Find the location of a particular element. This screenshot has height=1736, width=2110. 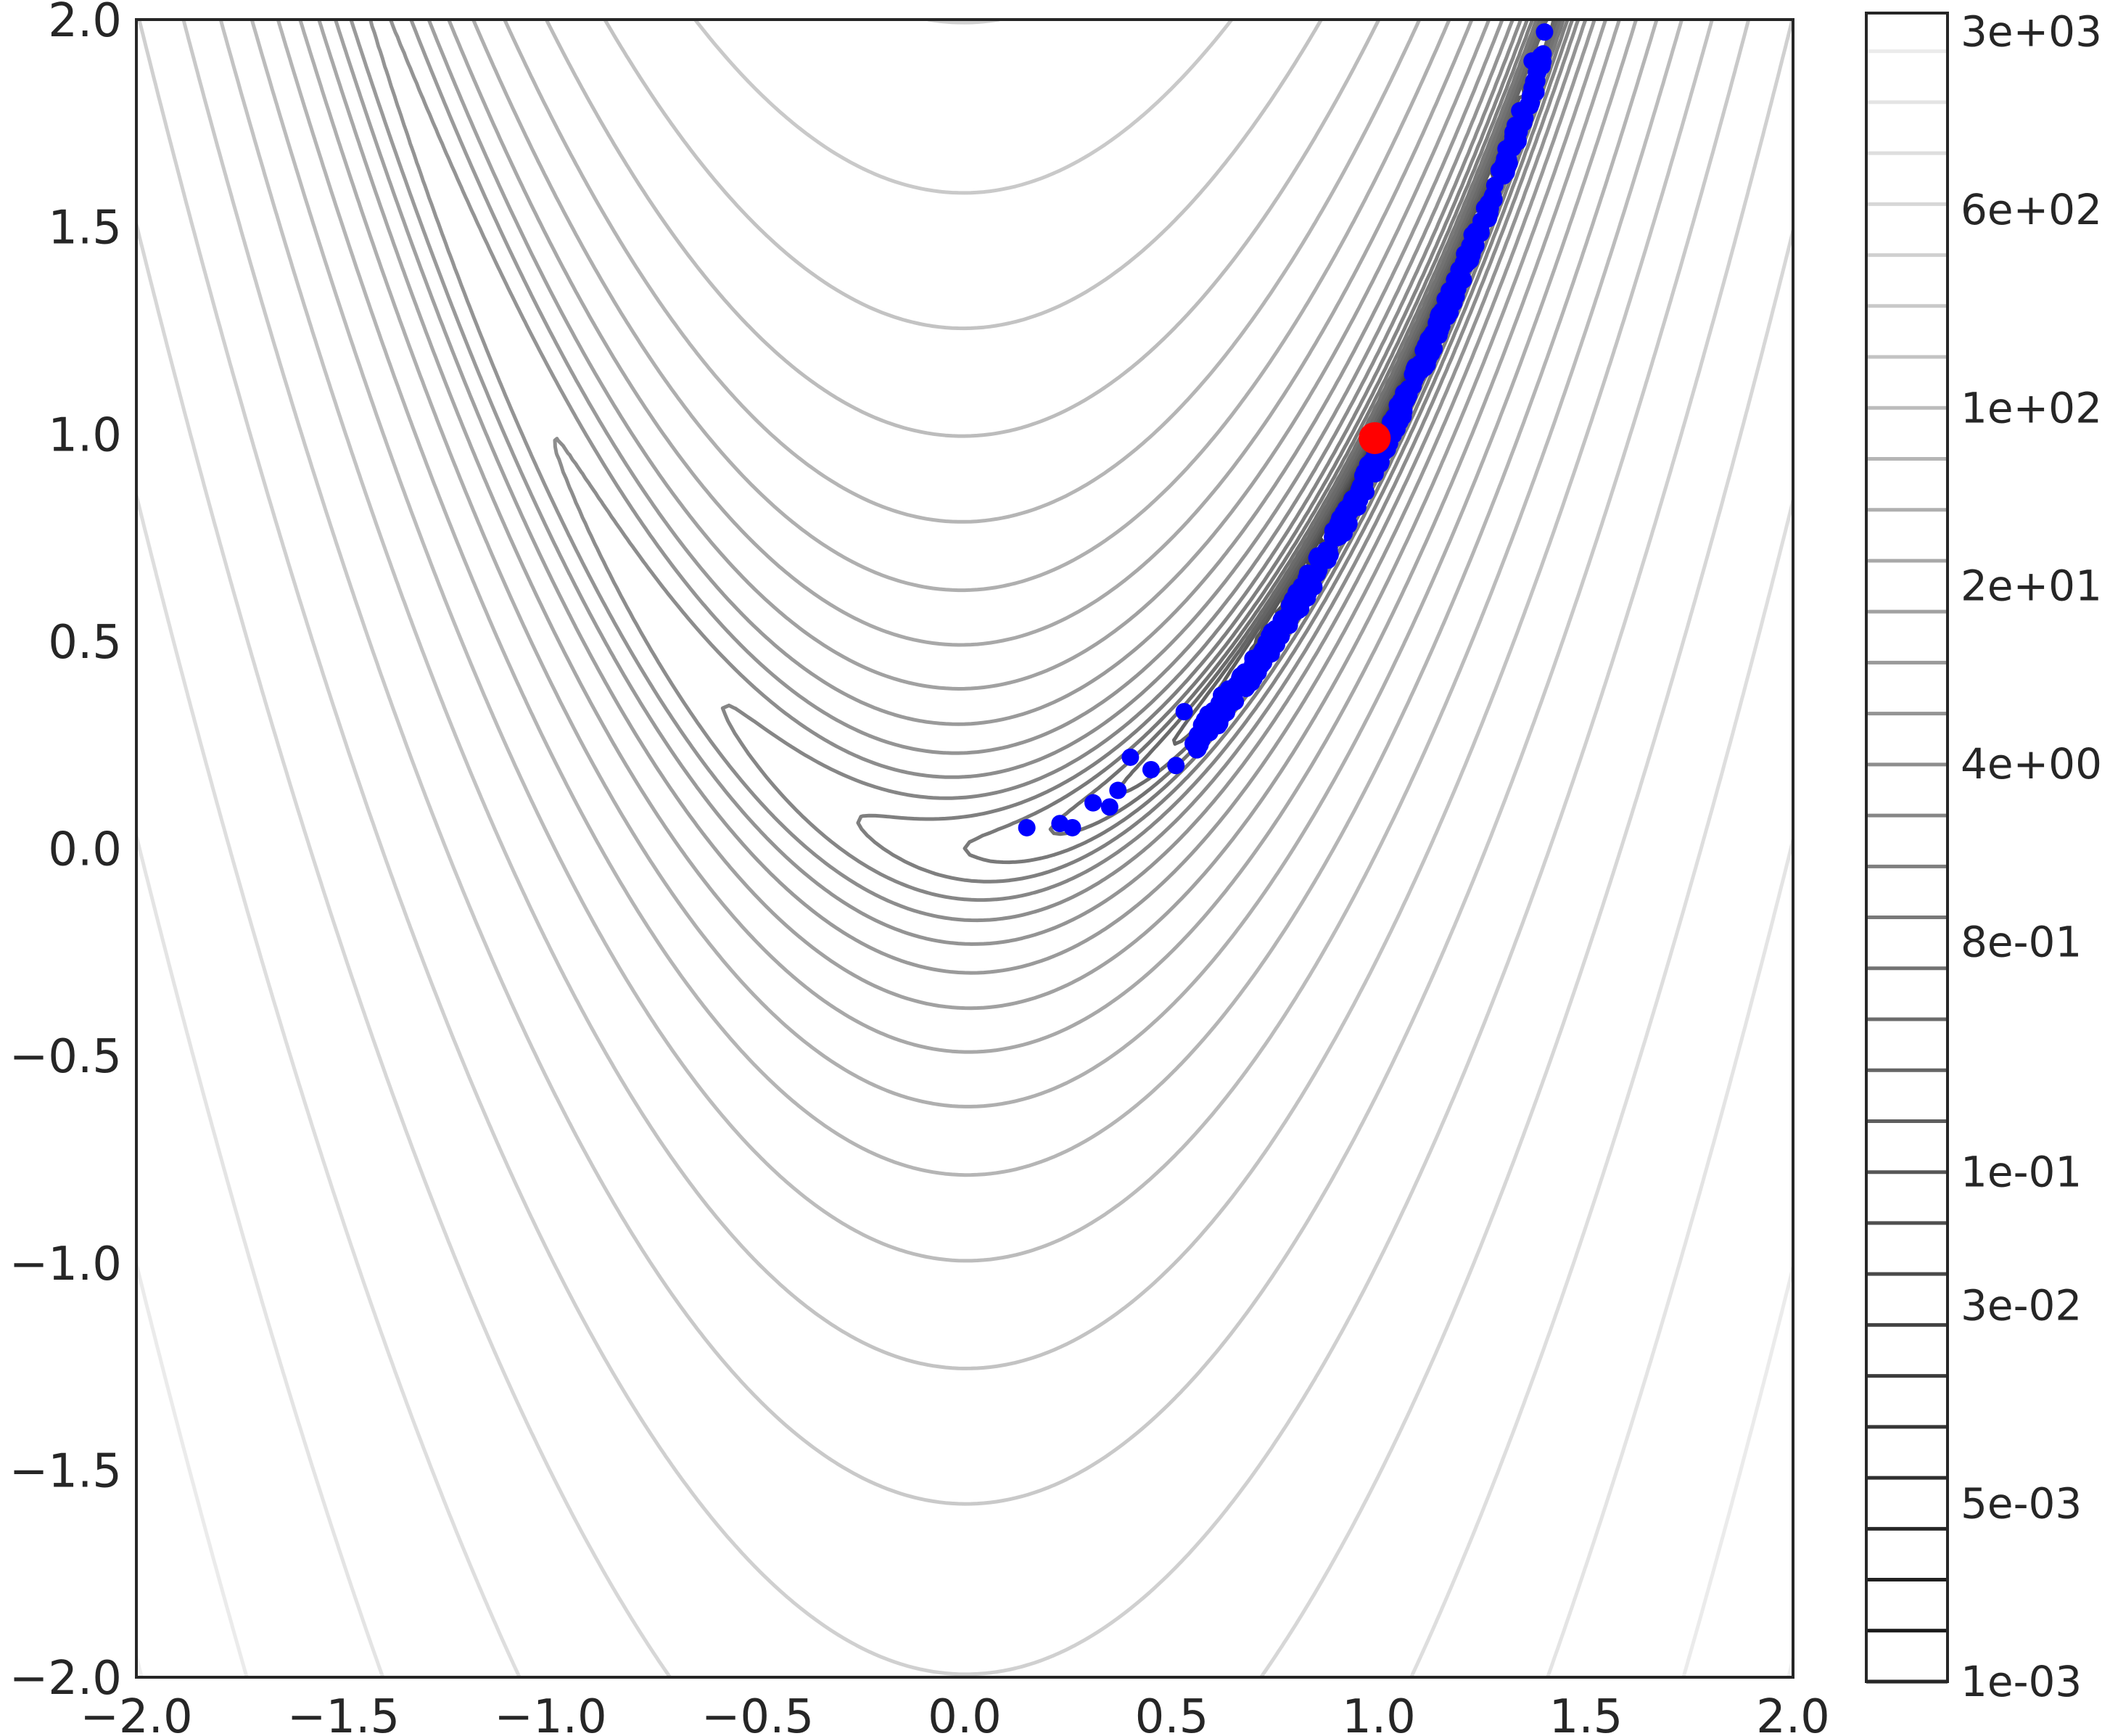

colorbar-tick-label: 4e+00 is located at coordinates (2031, 764).